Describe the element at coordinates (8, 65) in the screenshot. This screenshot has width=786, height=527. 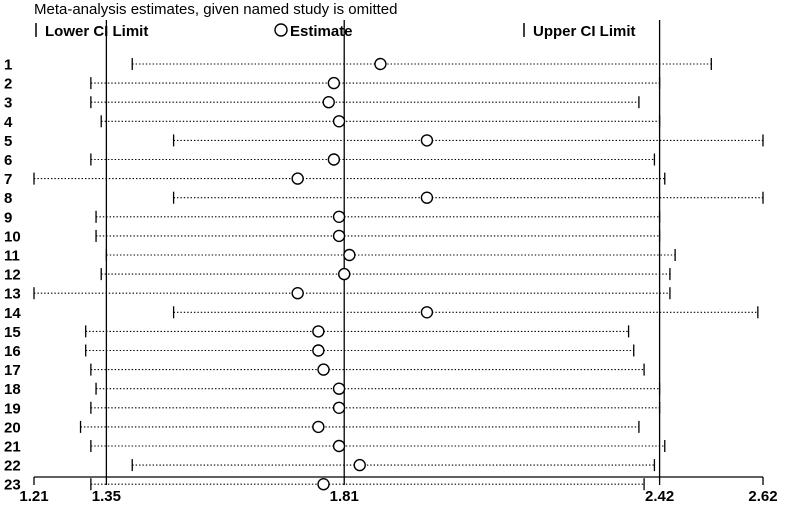
I see `study-label: 1` at that location.